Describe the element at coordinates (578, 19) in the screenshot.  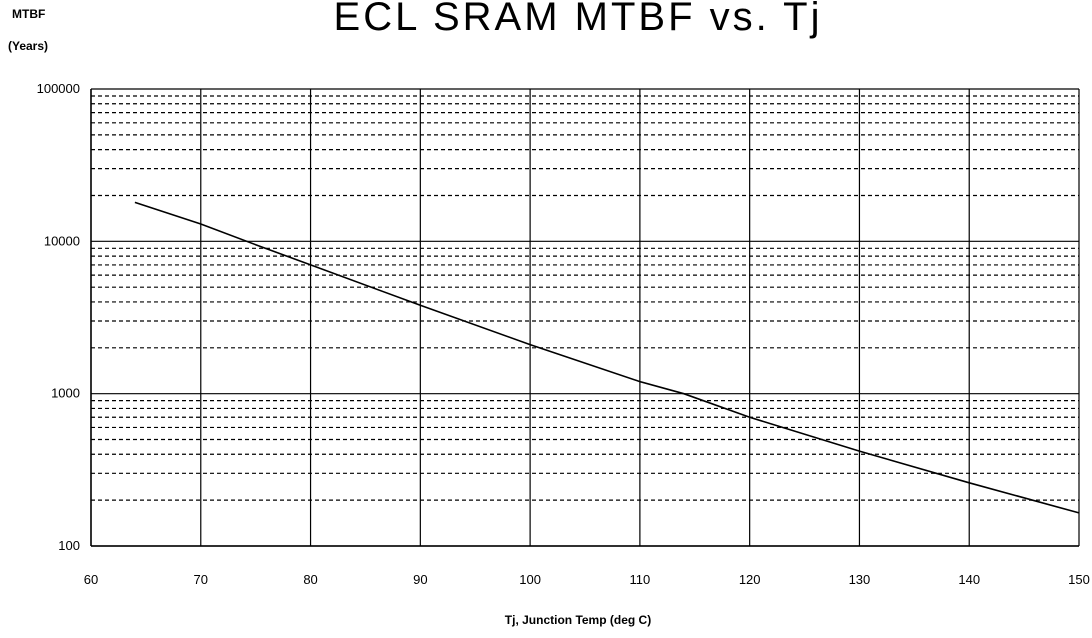
I see `chart-title: ECL SRAM MTBF vs. Tj` at that location.